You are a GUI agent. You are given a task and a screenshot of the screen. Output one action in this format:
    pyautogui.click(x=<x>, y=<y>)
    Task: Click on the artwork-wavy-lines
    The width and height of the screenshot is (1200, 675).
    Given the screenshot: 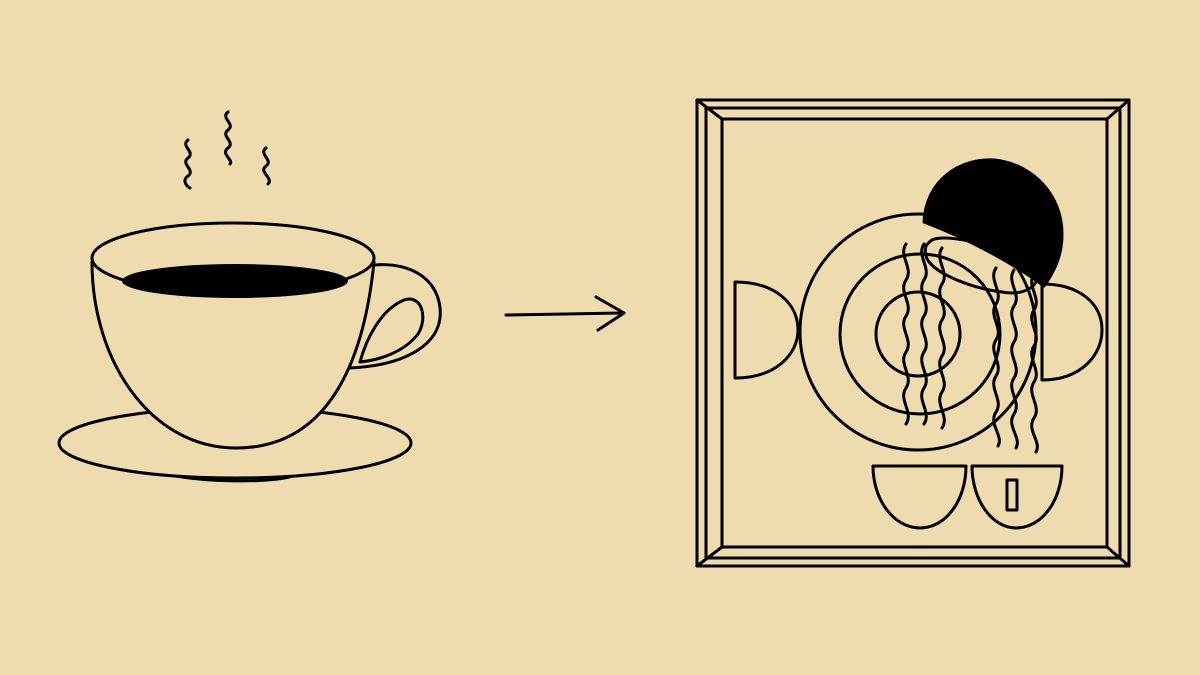 What is the action you would take?
    pyautogui.click(x=970, y=348)
    